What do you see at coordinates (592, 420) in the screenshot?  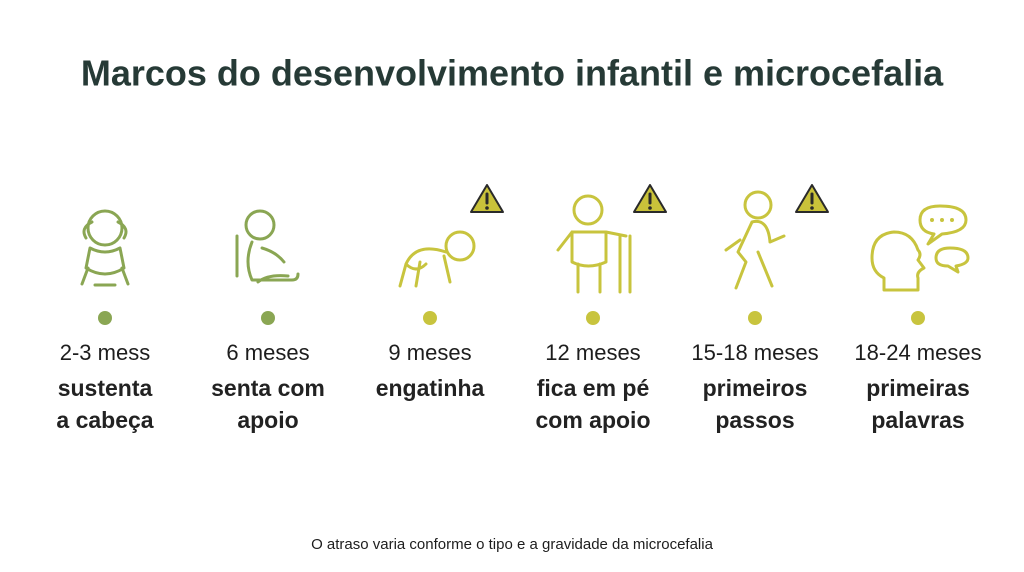 I see `milestone-label: com apoio` at bounding box center [592, 420].